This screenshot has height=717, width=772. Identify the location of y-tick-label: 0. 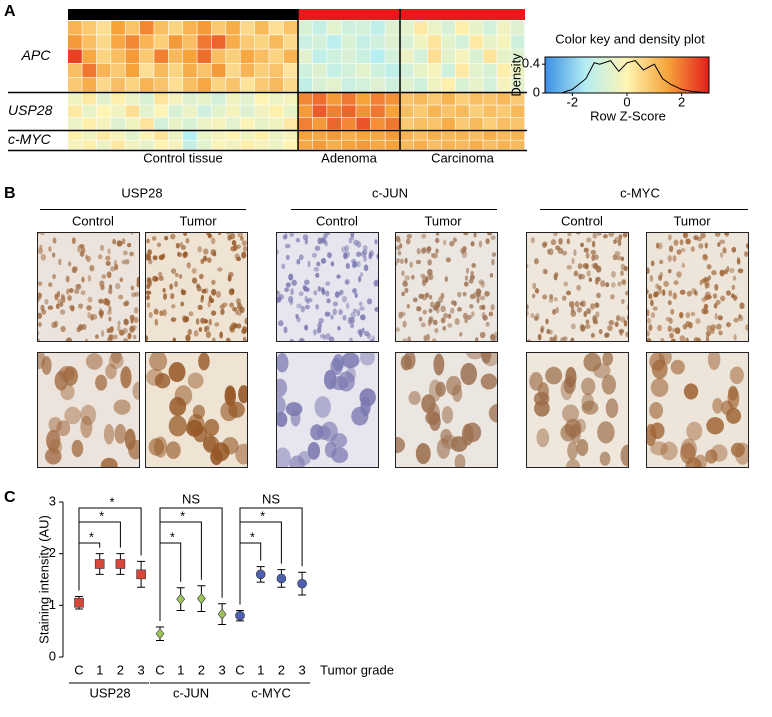
(52, 655).